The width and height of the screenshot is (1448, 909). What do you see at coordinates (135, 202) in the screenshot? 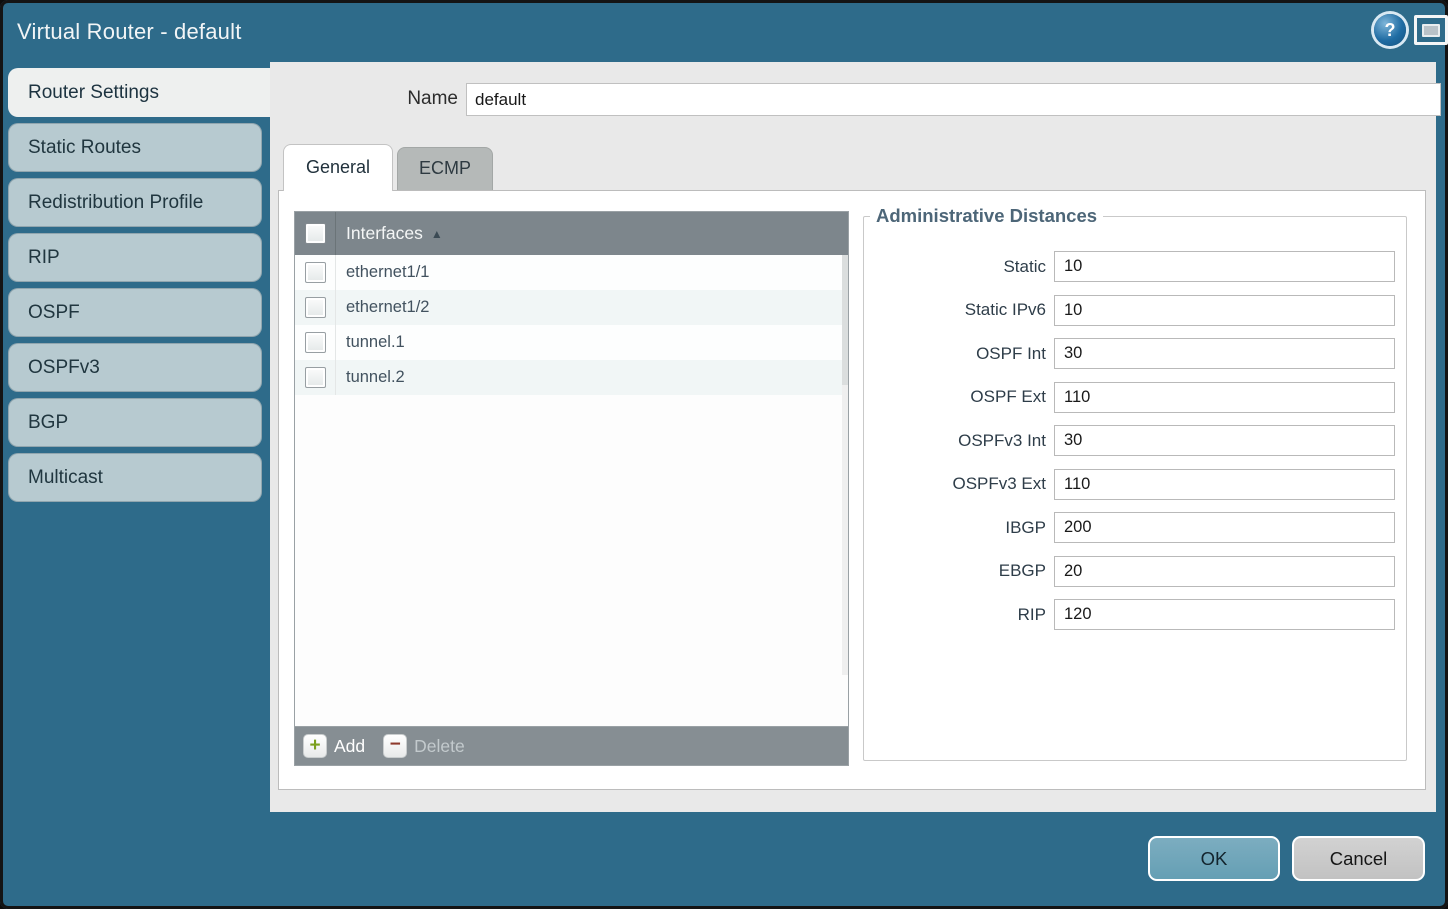
I see `sidebar-item-redistribution-profile: Redistribution Profile` at bounding box center [135, 202].